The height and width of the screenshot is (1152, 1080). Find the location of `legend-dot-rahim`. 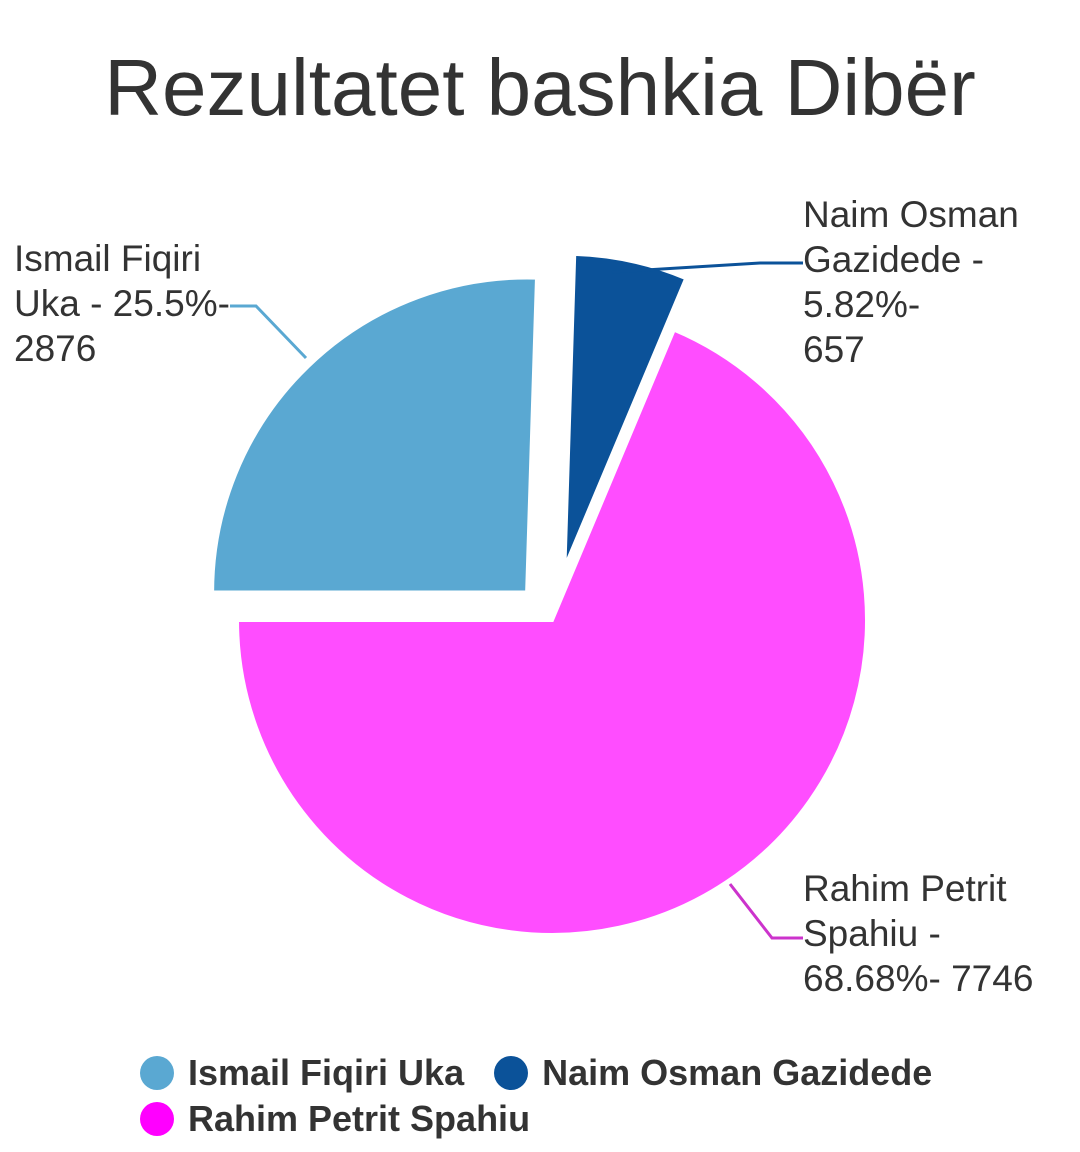

legend-dot-rahim is located at coordinates (157, 1119).